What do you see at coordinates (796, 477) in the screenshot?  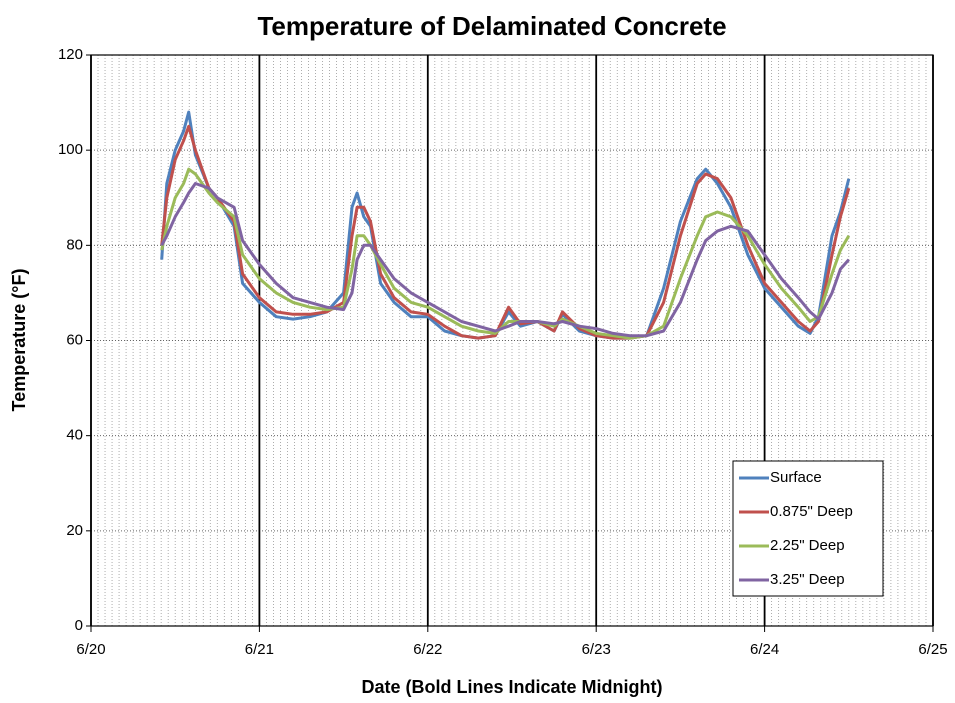 I see `legend-label: Surface` at bounding box center [796, 477].